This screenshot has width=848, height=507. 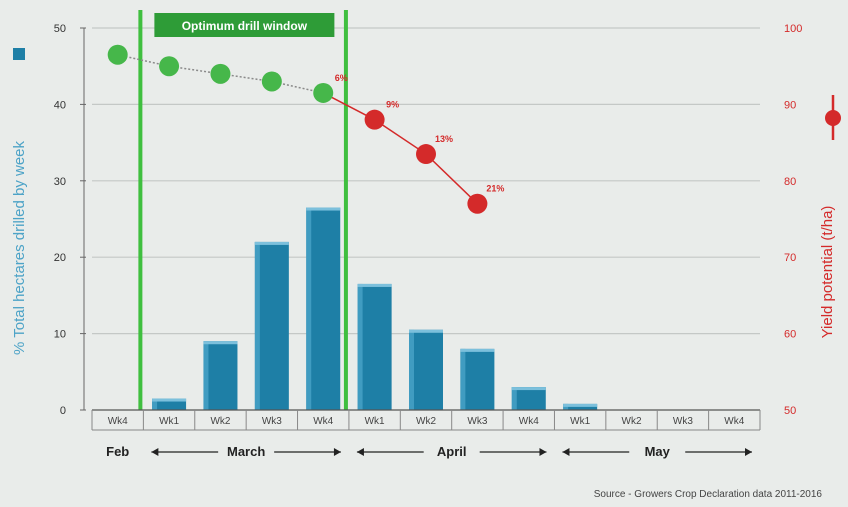 I want to click on left-tick-label: 30, so click(x=60, y=182).